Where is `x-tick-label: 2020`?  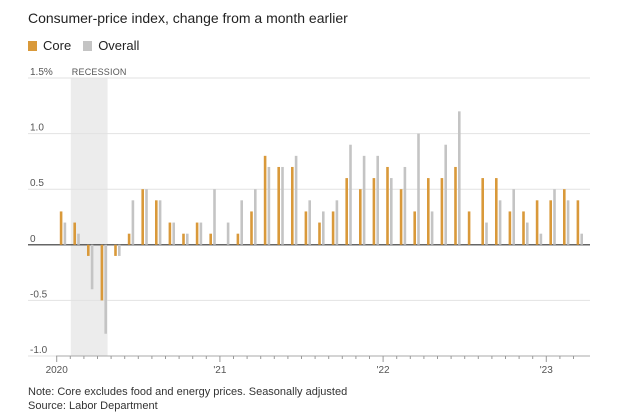
x-tick-label: 2020 is located at coordinates (57, 370).